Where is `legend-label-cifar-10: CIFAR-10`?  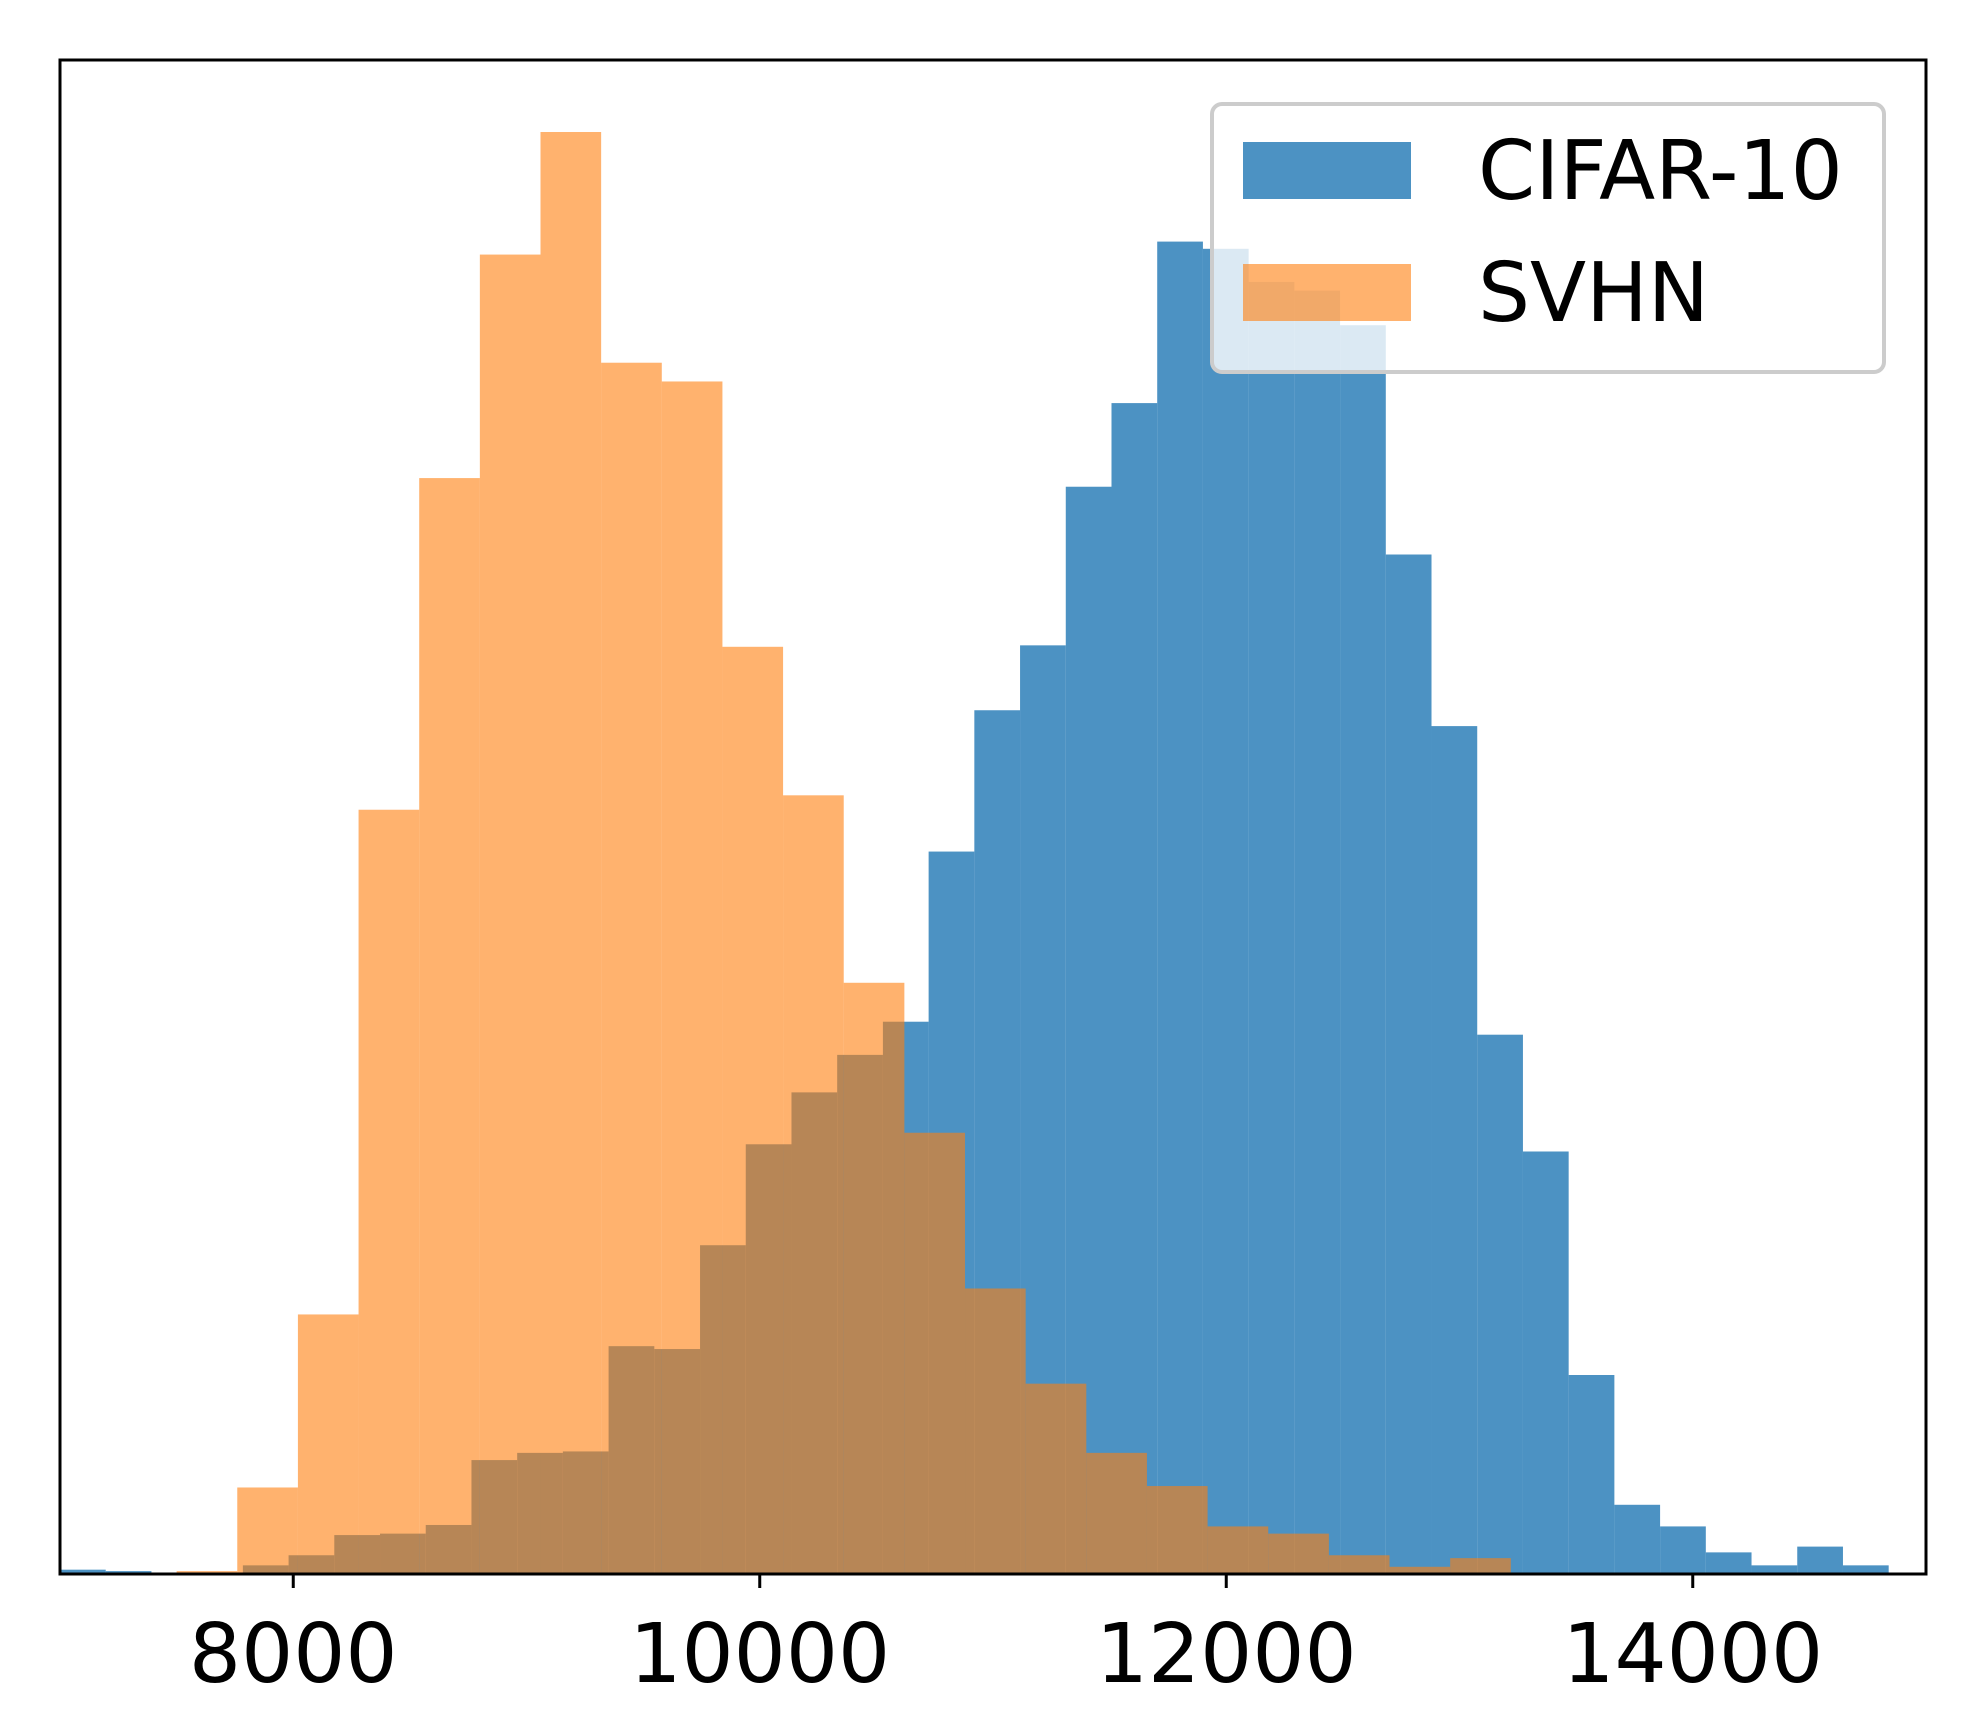 legend-label-cifar-10: CIFAR-10 is located at coordinates (1660, 171).